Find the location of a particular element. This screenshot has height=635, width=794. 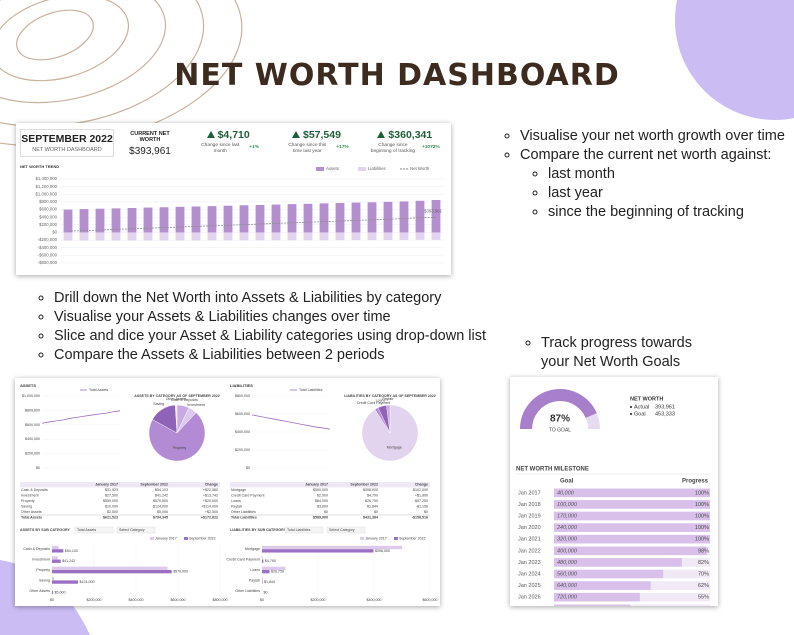

milestone-title: NET WORTH MILESTONE is located at coordinates (552, 470).